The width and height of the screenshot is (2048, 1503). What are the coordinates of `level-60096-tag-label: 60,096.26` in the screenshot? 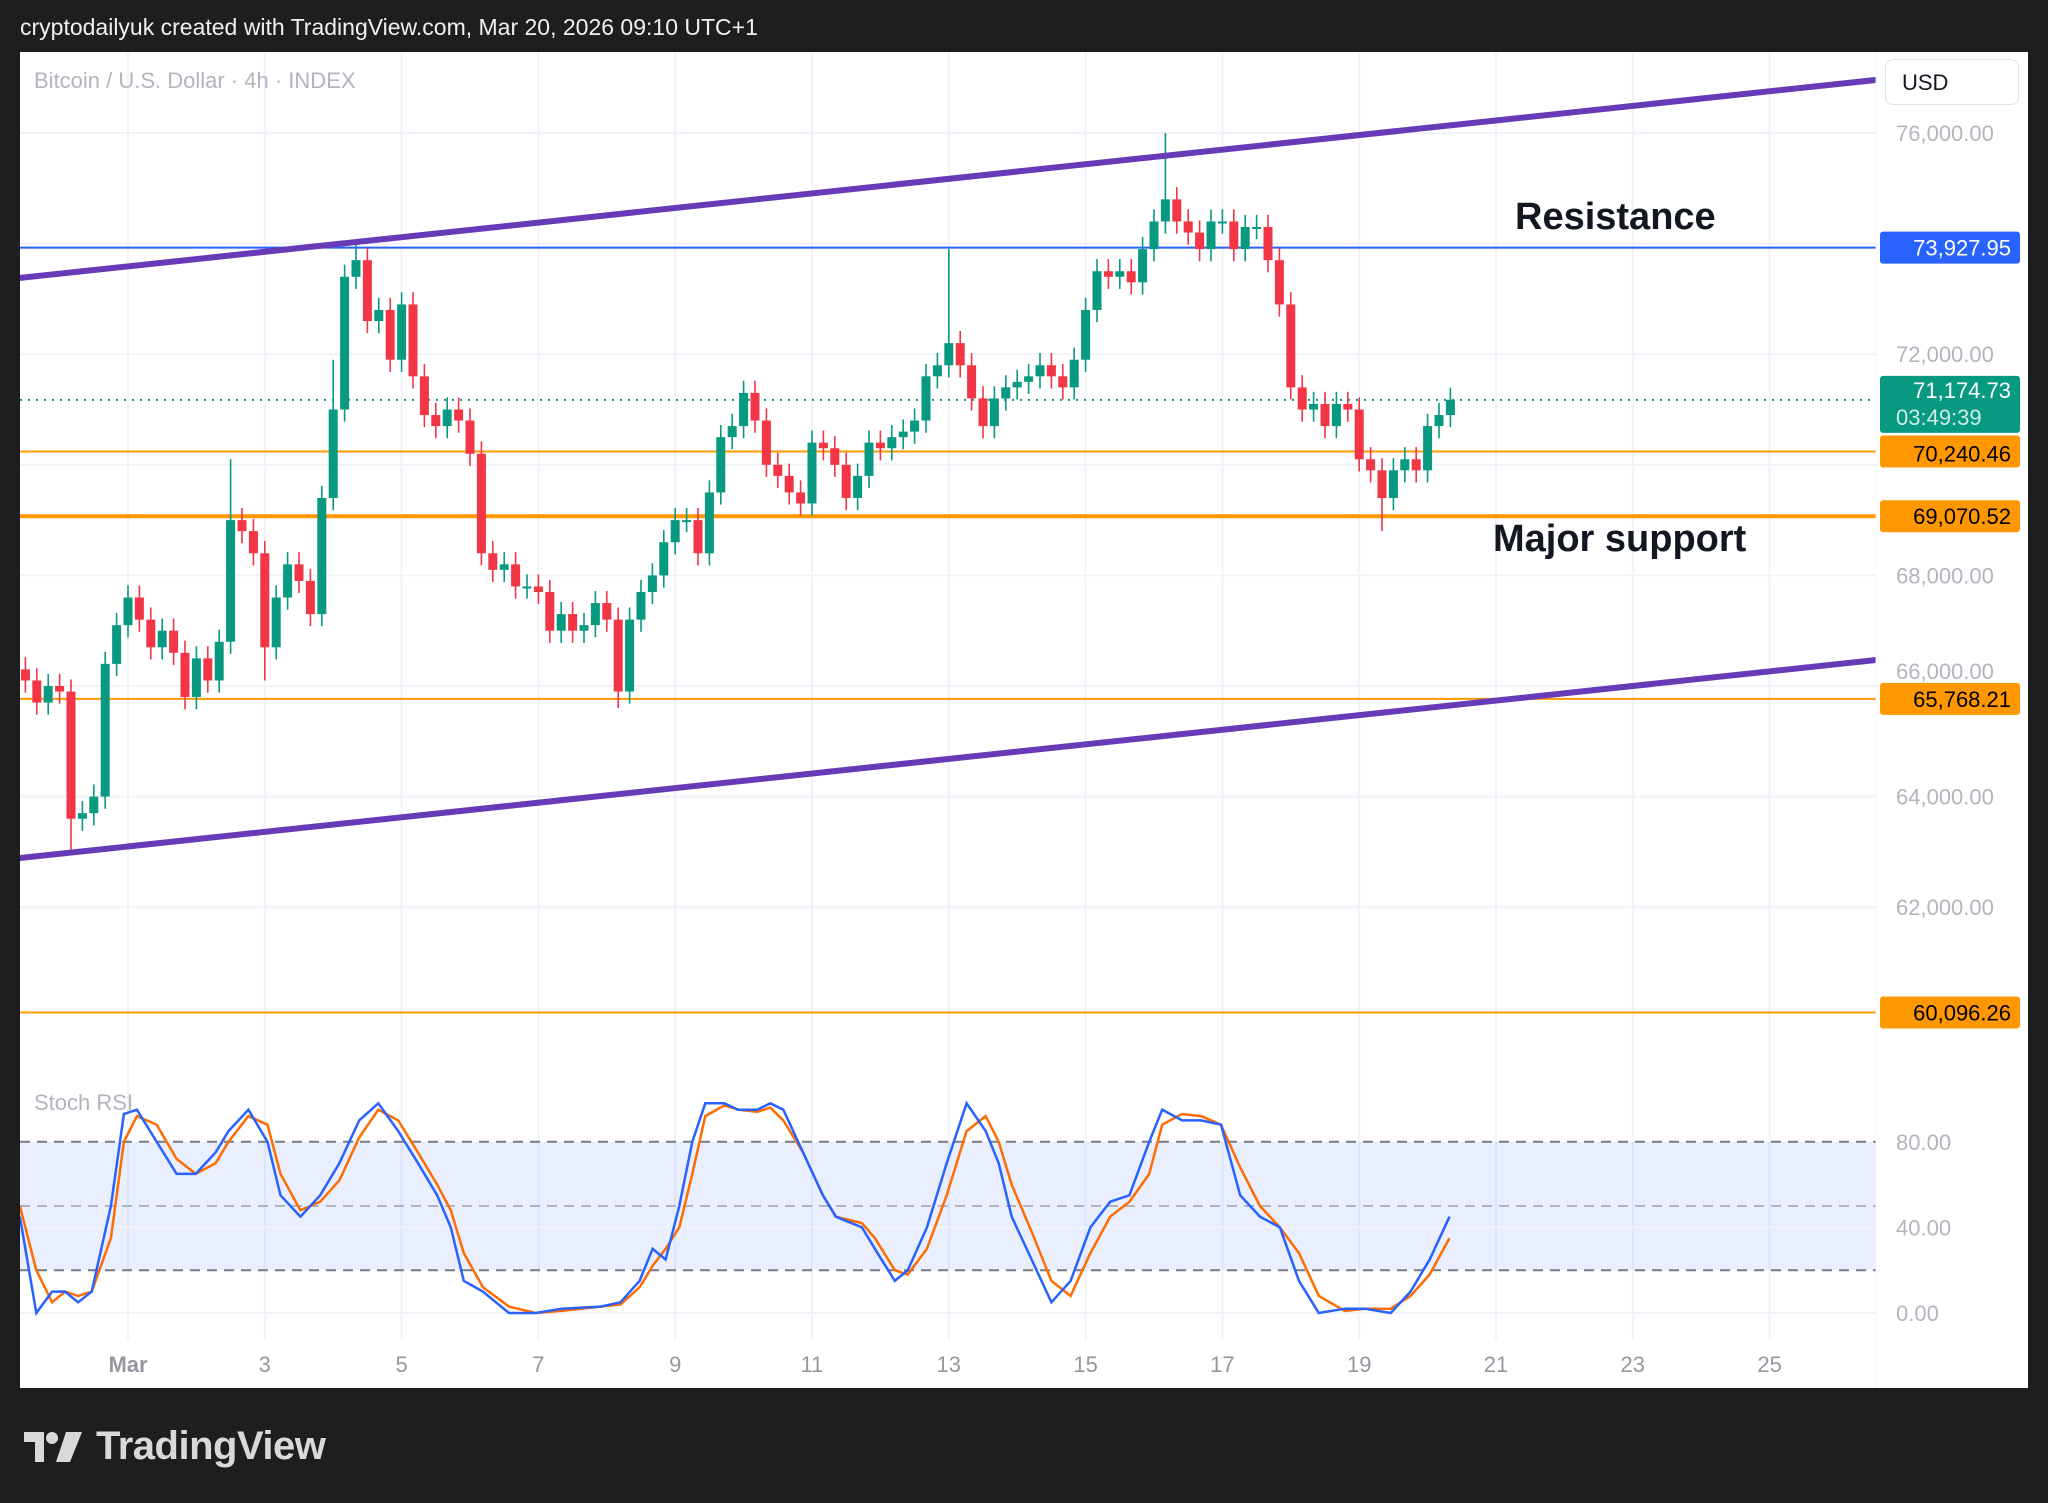 It's located at (1962, 1012).